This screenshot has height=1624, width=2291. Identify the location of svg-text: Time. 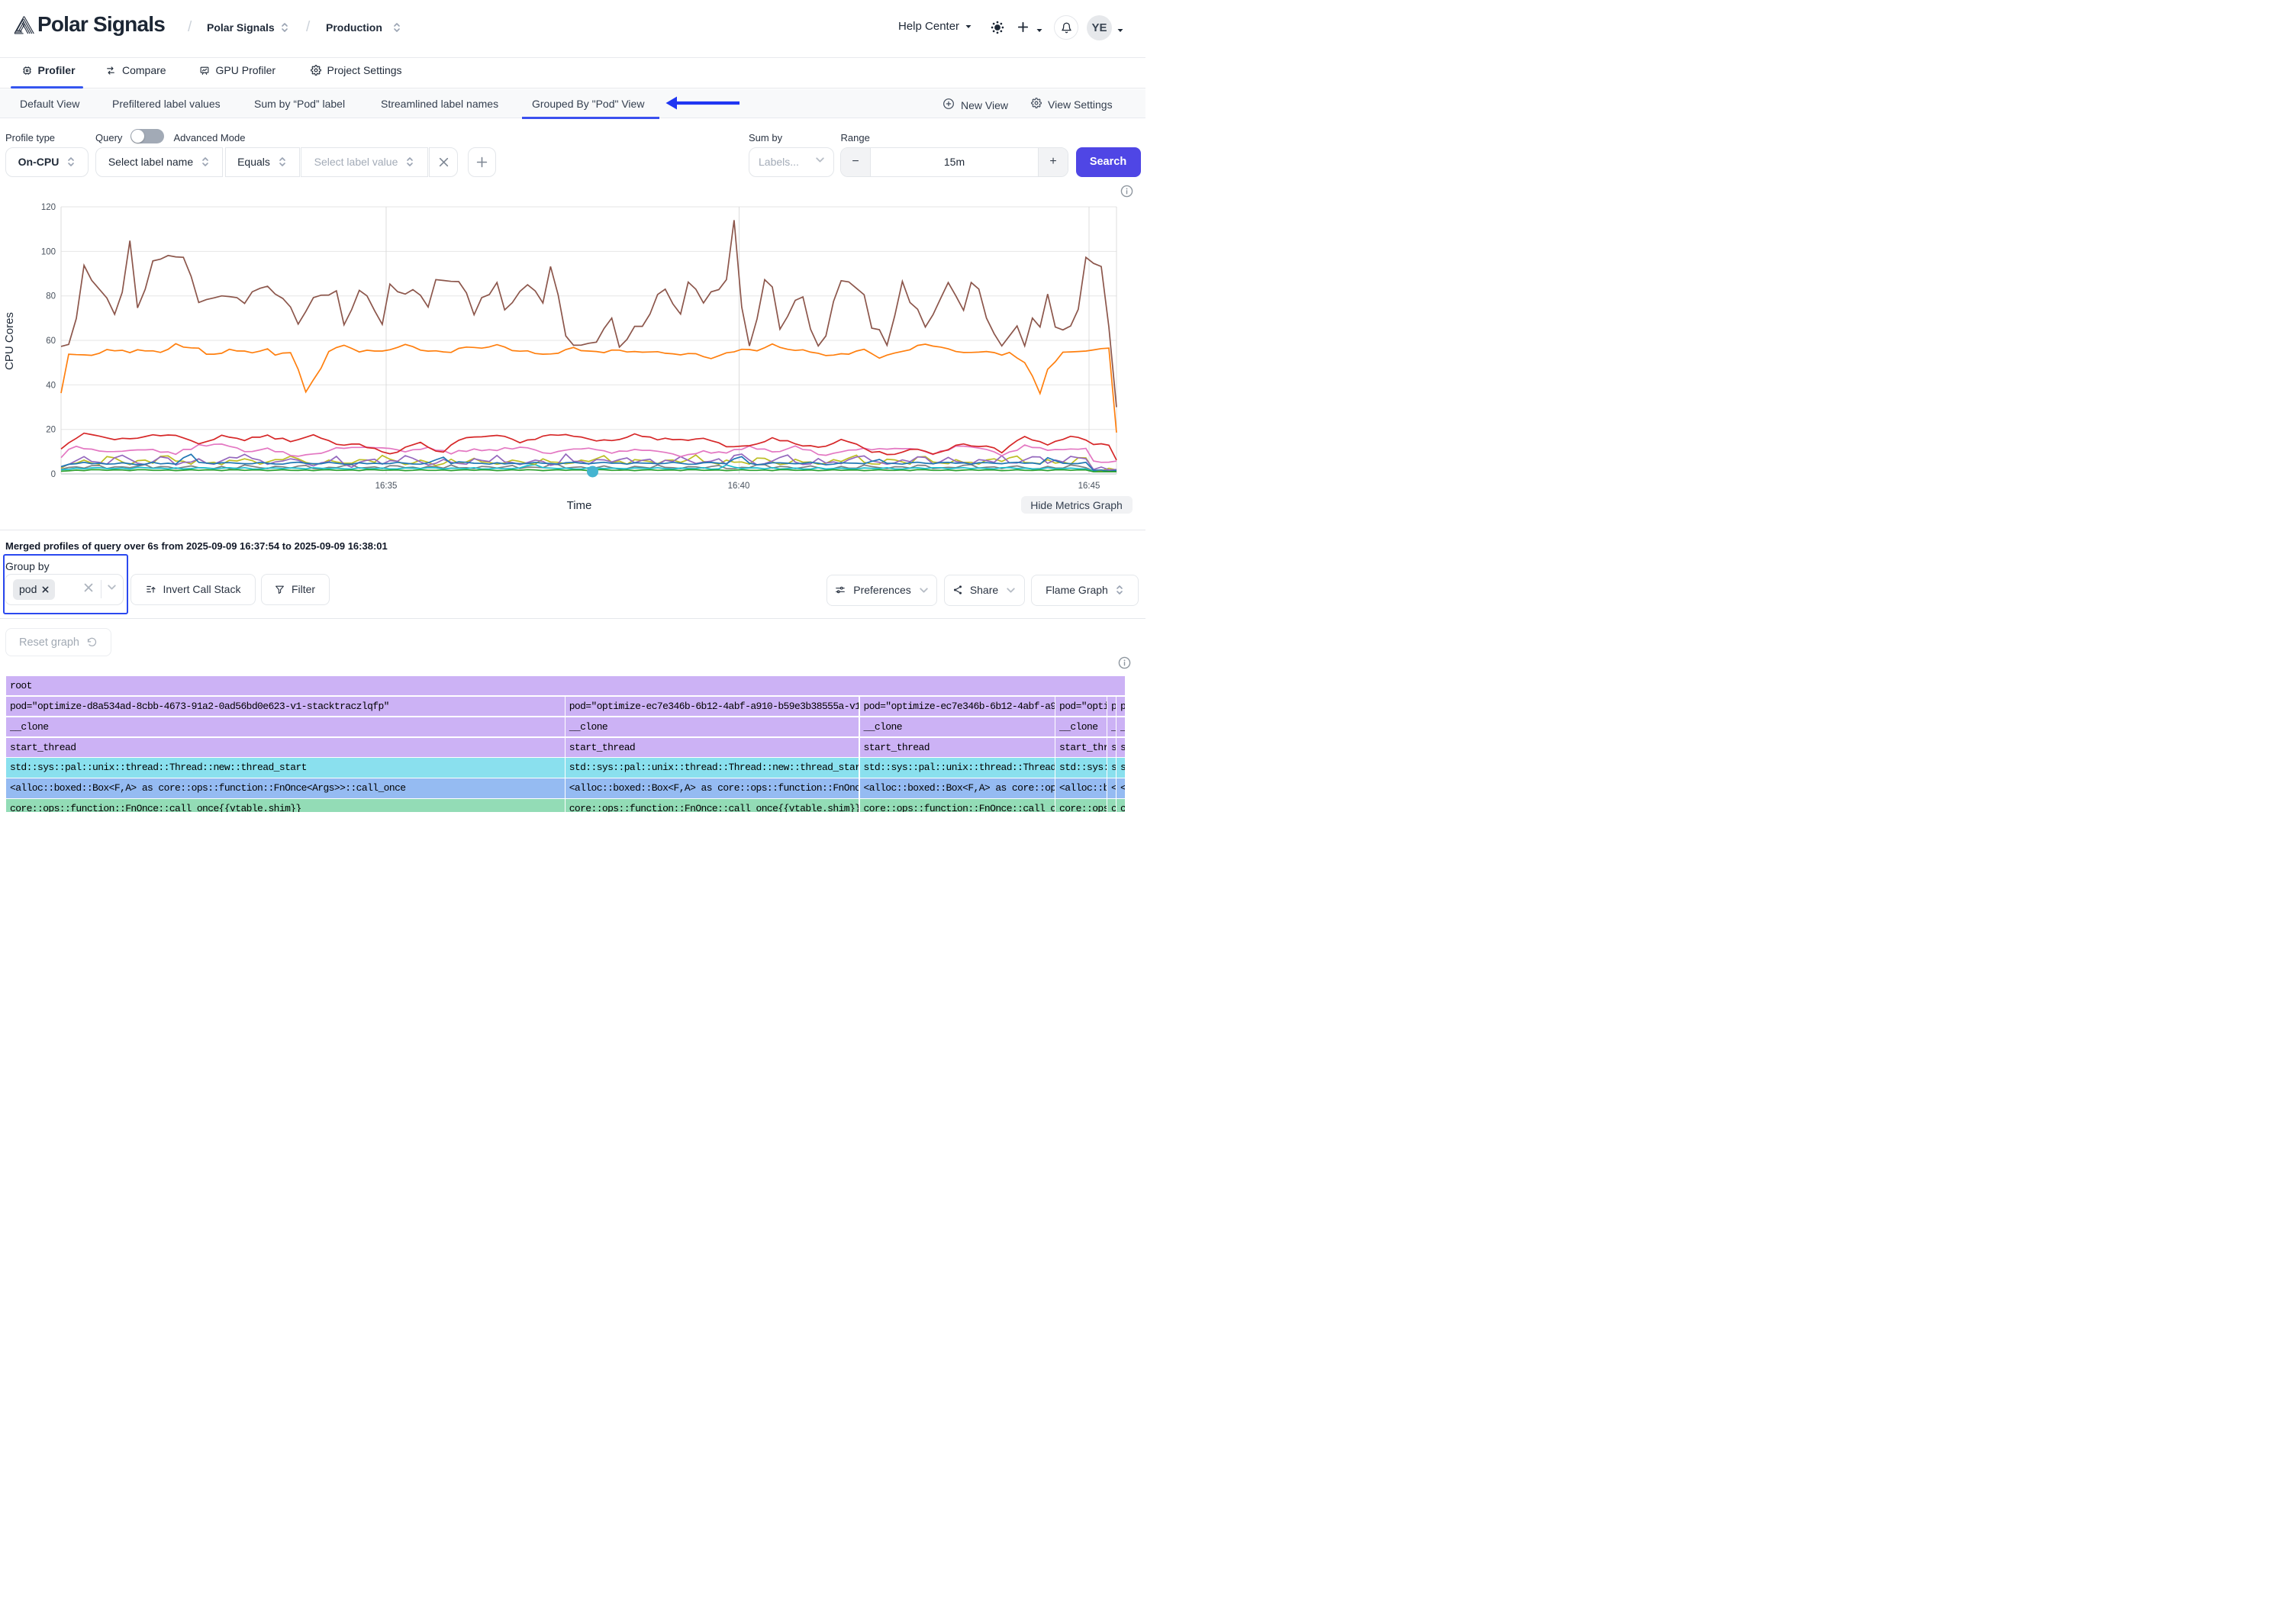
(579, 505).